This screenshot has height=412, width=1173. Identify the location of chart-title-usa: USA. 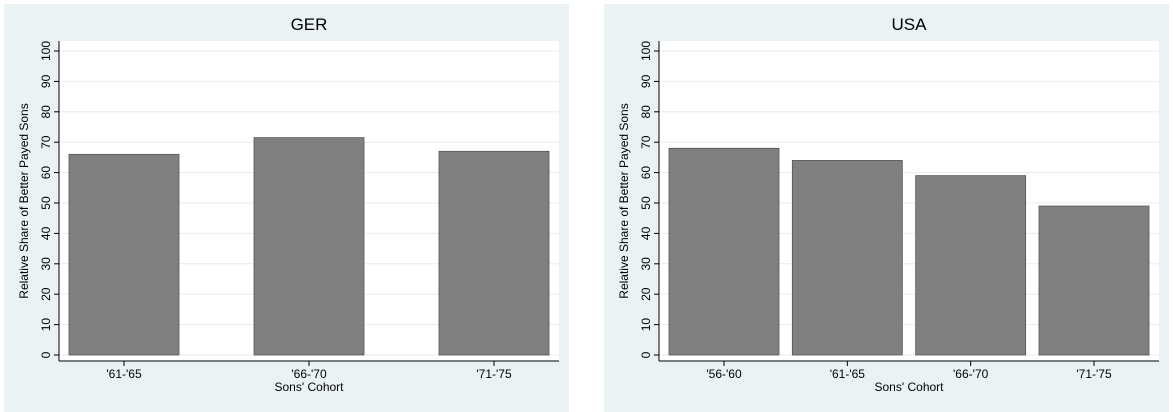
(910, 24).